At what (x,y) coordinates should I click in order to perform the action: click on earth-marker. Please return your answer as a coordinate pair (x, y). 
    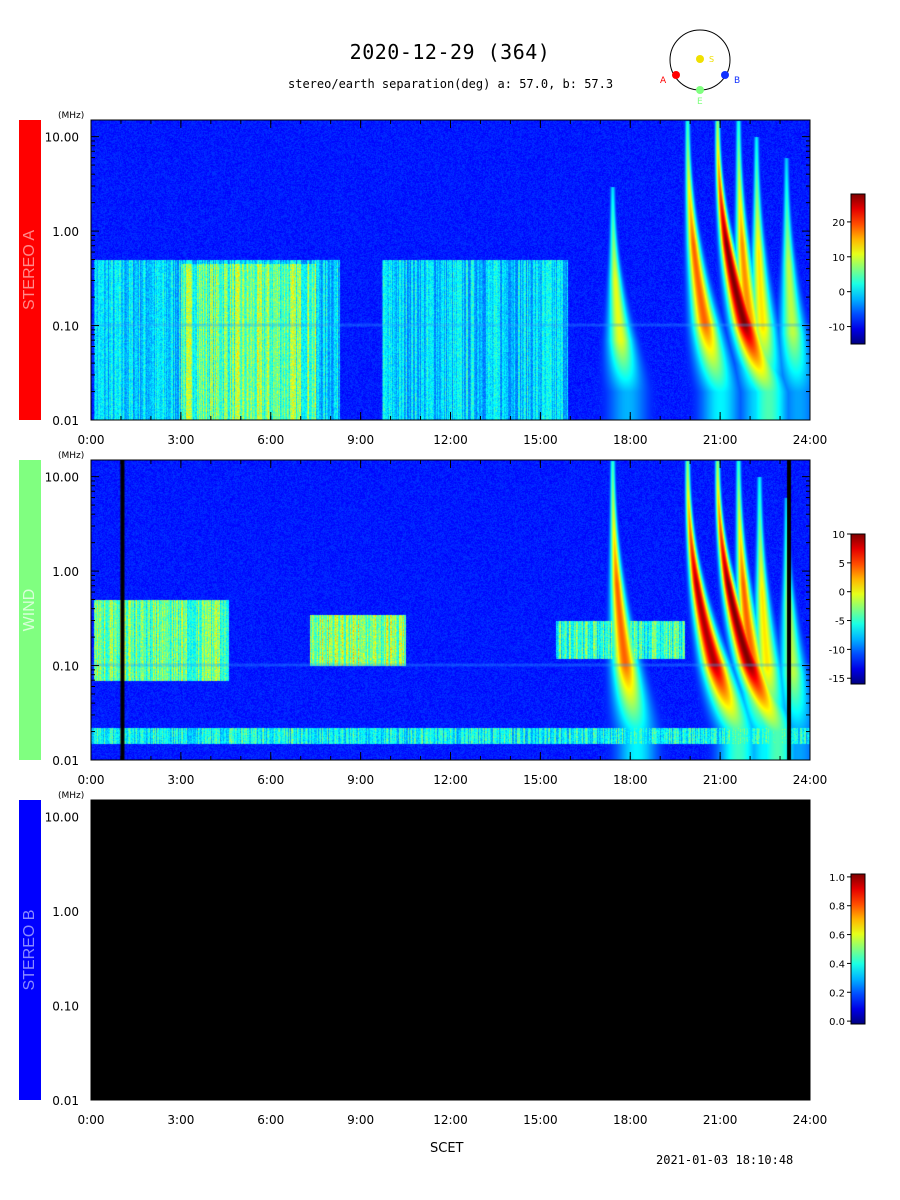
    Looking at the image, I should click on (700, 90).